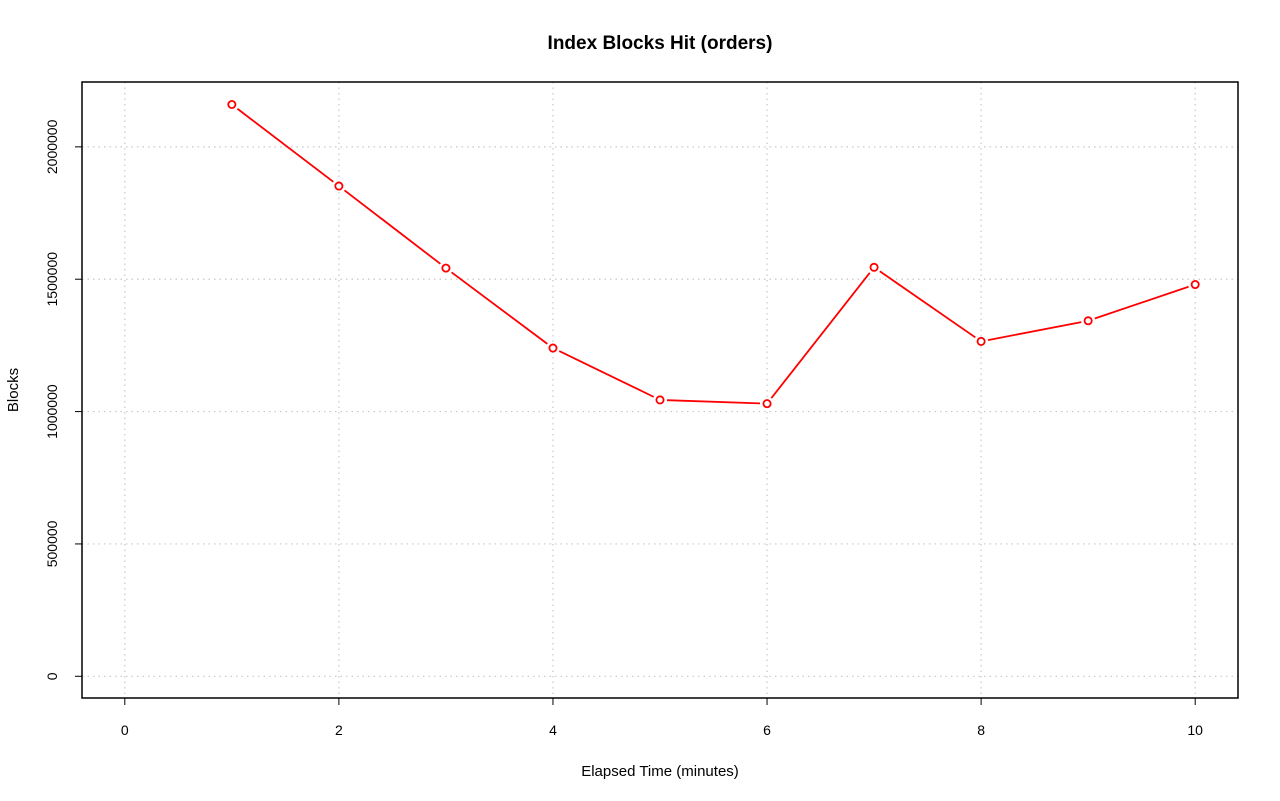 Image resolution: width=1280 pixels, height=801 pixels. I want to click on y-tick-label: 1500000, so click(52, 279).